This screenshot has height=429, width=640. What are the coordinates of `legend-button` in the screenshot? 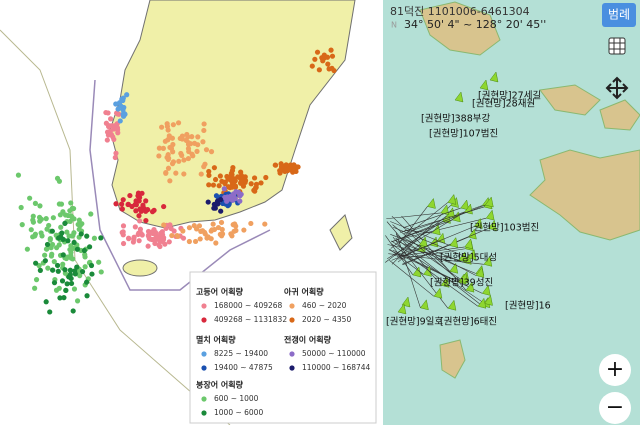 It's located at (619, 15).